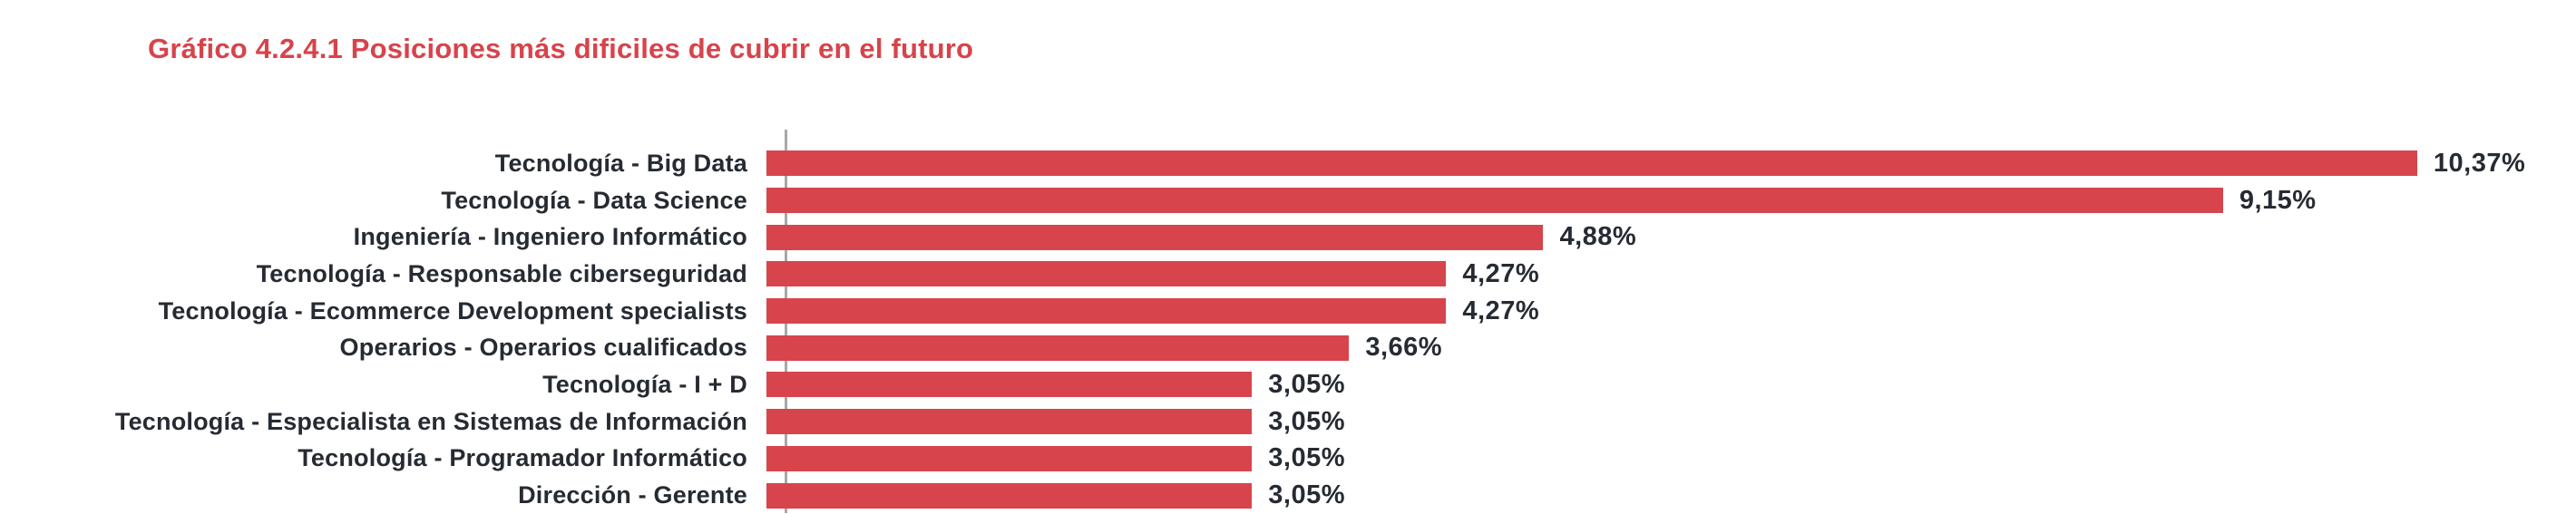 The height and width of the screenshot is (514, 2576). What do you see at coordinates (543, 348) in the screenshot?
I see `category-label-text: Operarios - Operarios cualificados` at bounding box center [543, 348].